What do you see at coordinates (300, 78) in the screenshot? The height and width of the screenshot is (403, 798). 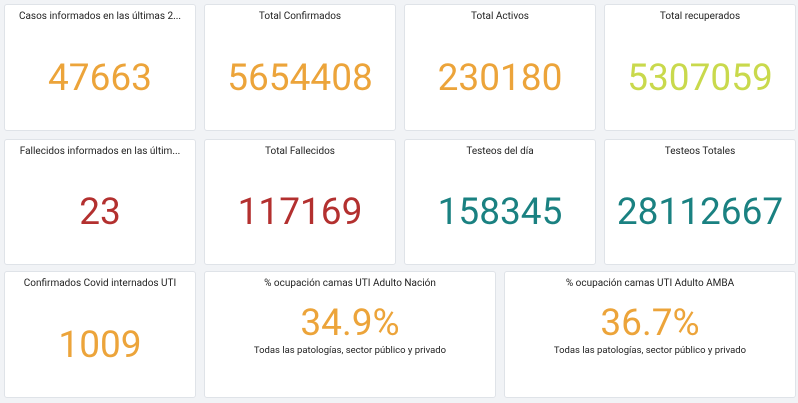 I see `card-value: 5654408` at bounding box center [300, 78].